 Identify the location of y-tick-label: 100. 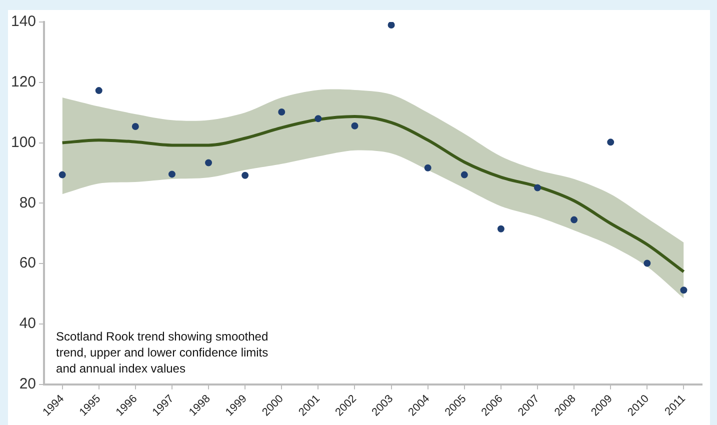
(23, 142).